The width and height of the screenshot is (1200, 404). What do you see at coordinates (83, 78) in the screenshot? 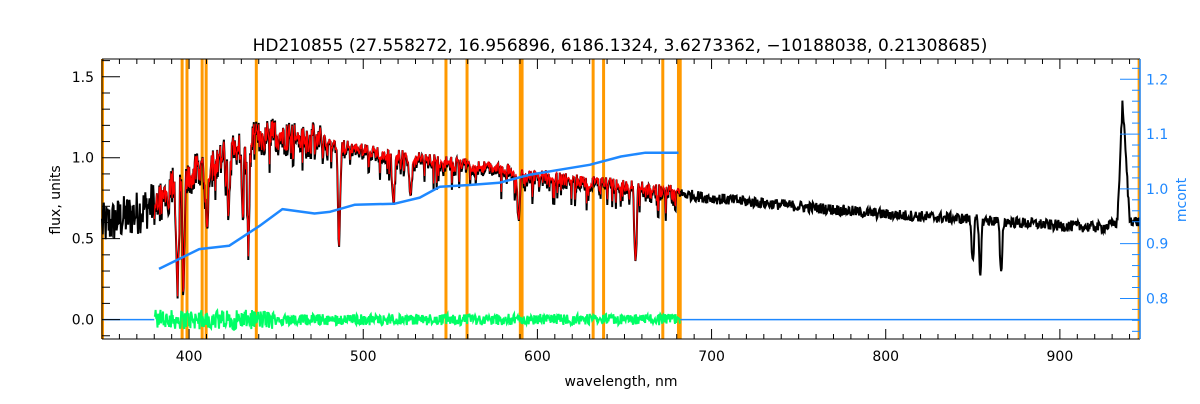
I see `y-tick-label: 1.5` at bounding box center [83, 78].